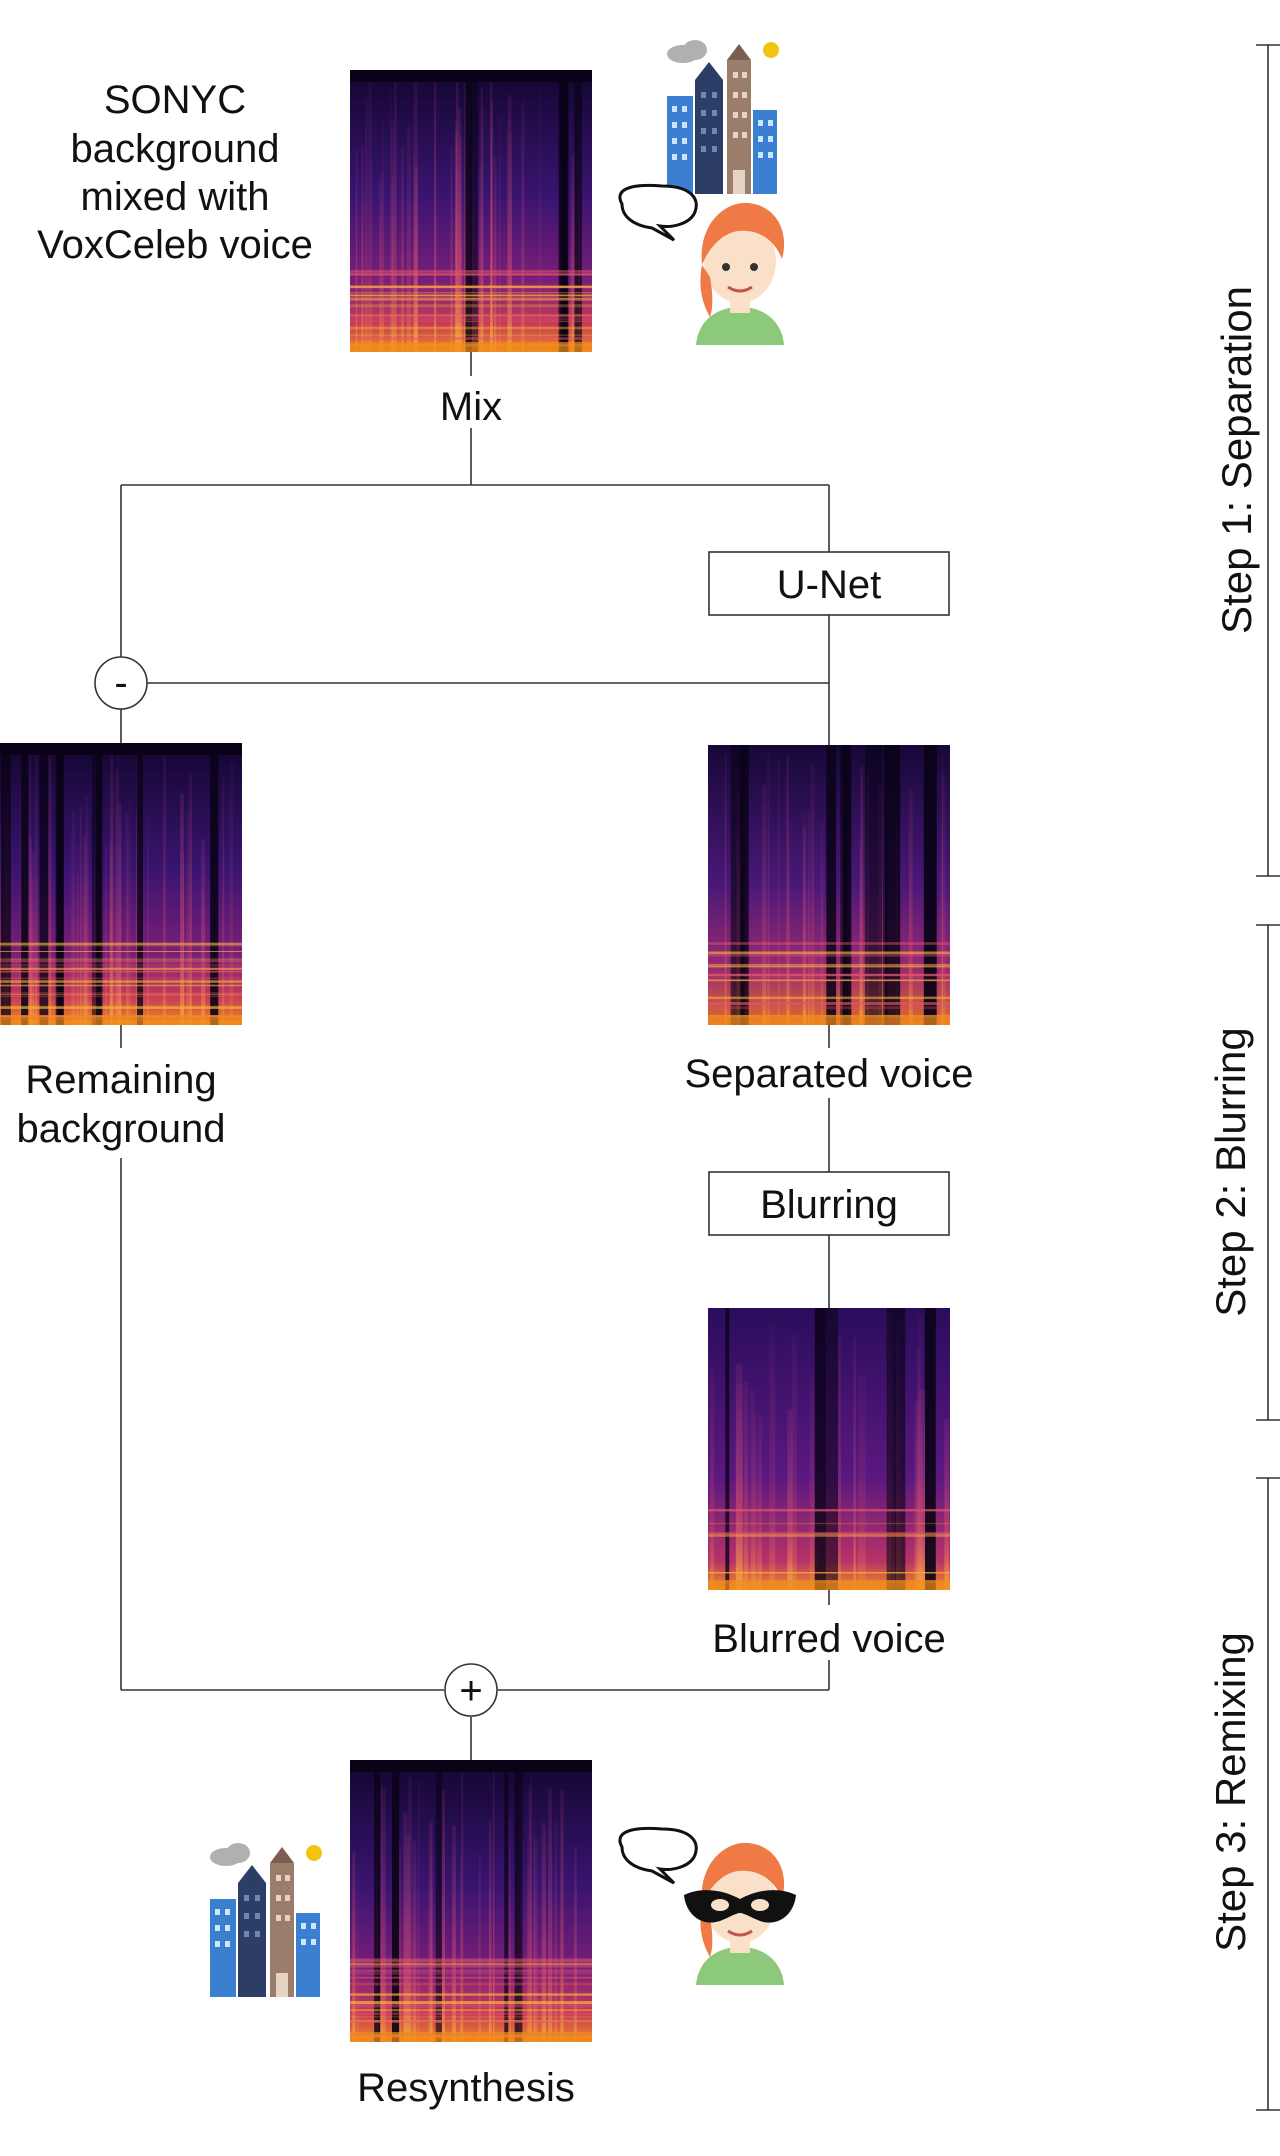 This screenshot has height=2156, width=1280. I want to click on title-line-4: VoxCeleb voice, so click(175, 245).